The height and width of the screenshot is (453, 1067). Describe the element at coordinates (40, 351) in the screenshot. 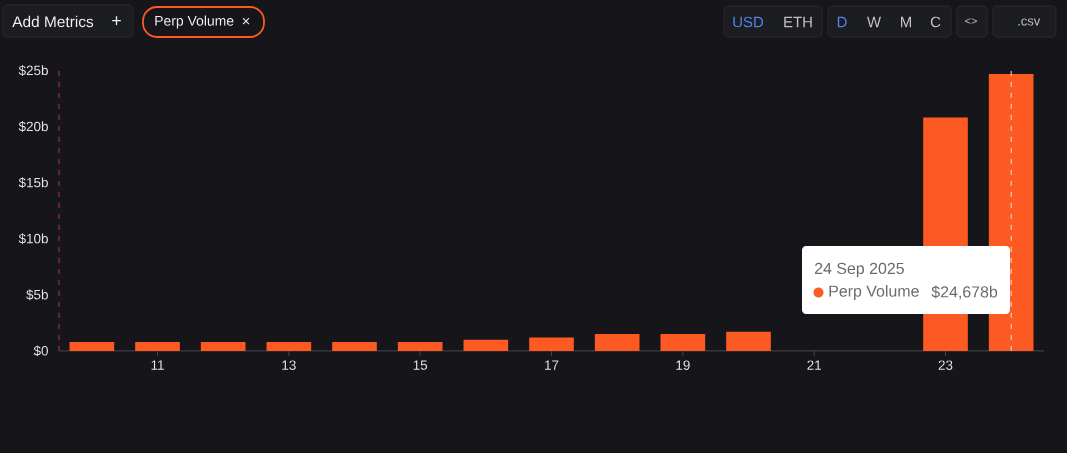

I see `y-tick-label: $0` at that location.